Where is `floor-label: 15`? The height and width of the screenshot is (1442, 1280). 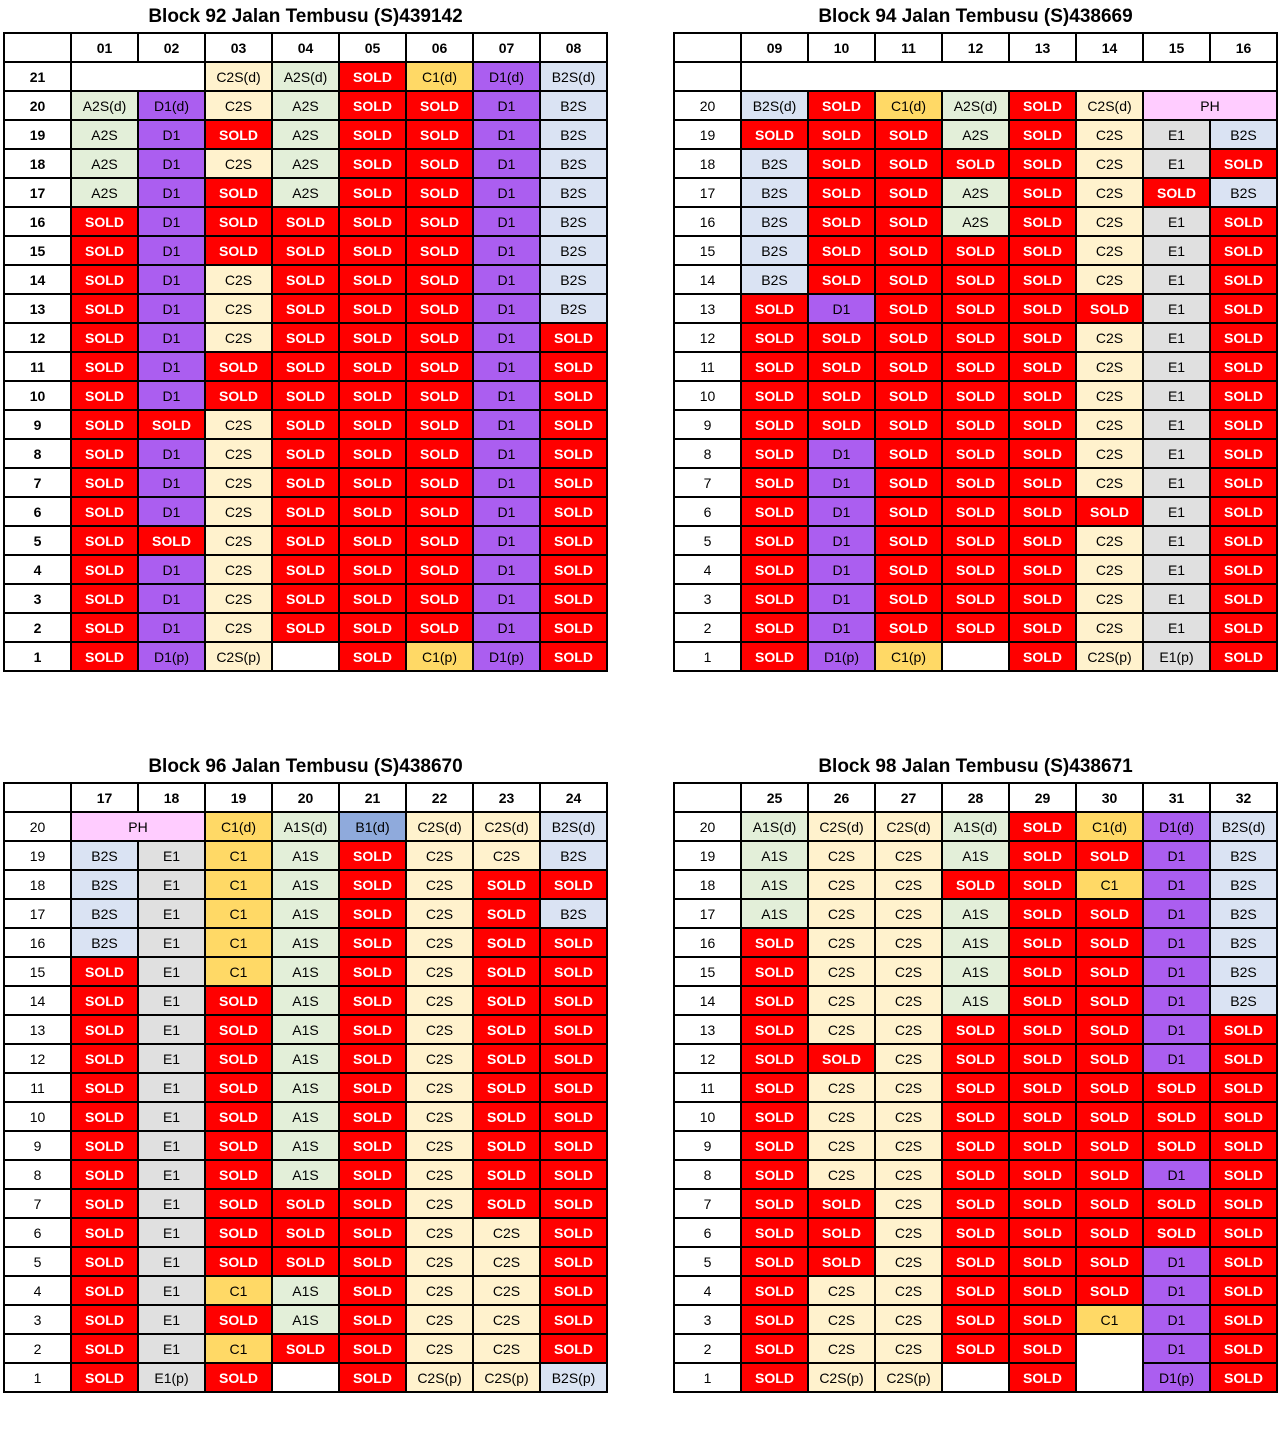
floor-label: 15 is located at coordinates (37, 971).